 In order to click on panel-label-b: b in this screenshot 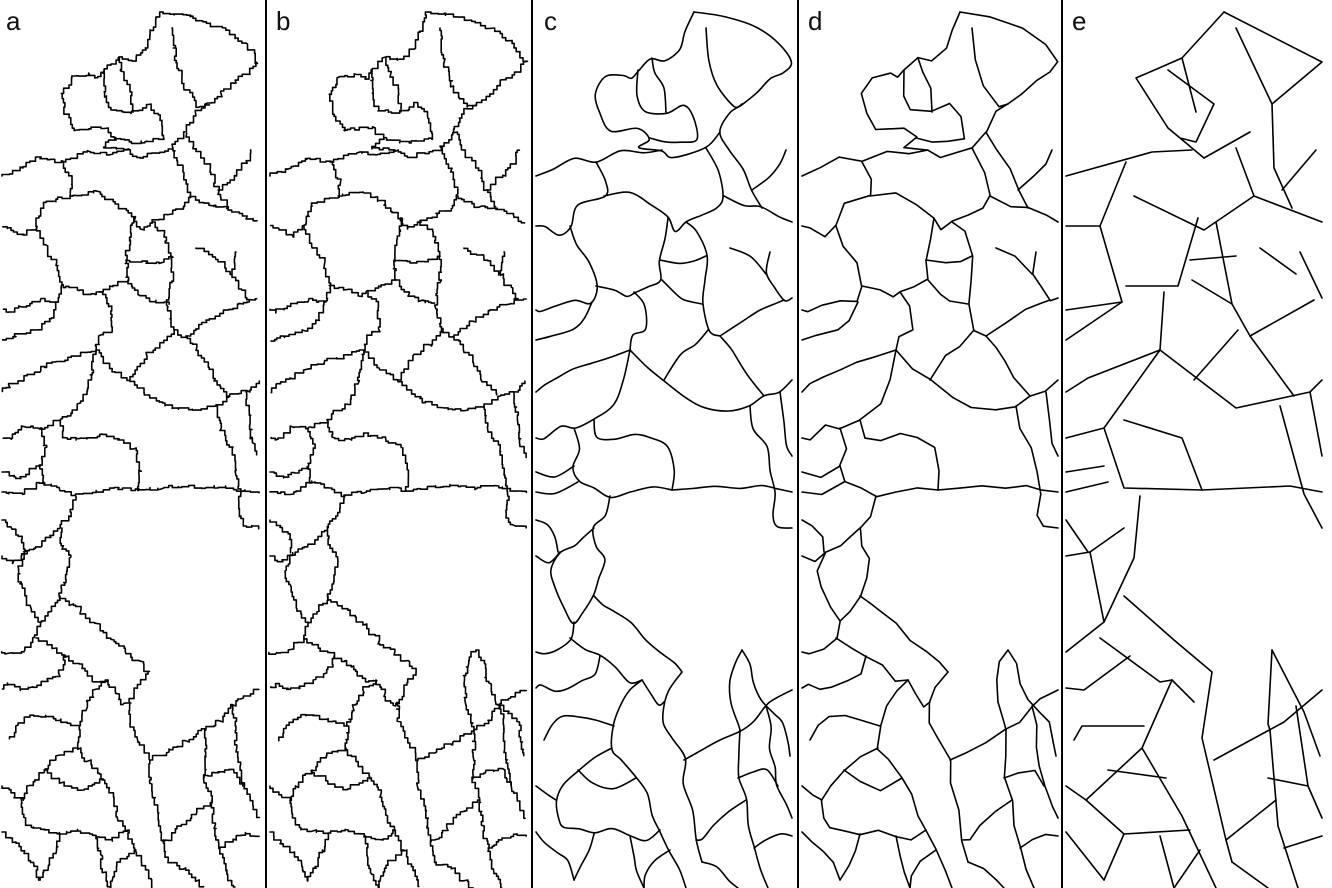, I will do `click(283, 21)`.